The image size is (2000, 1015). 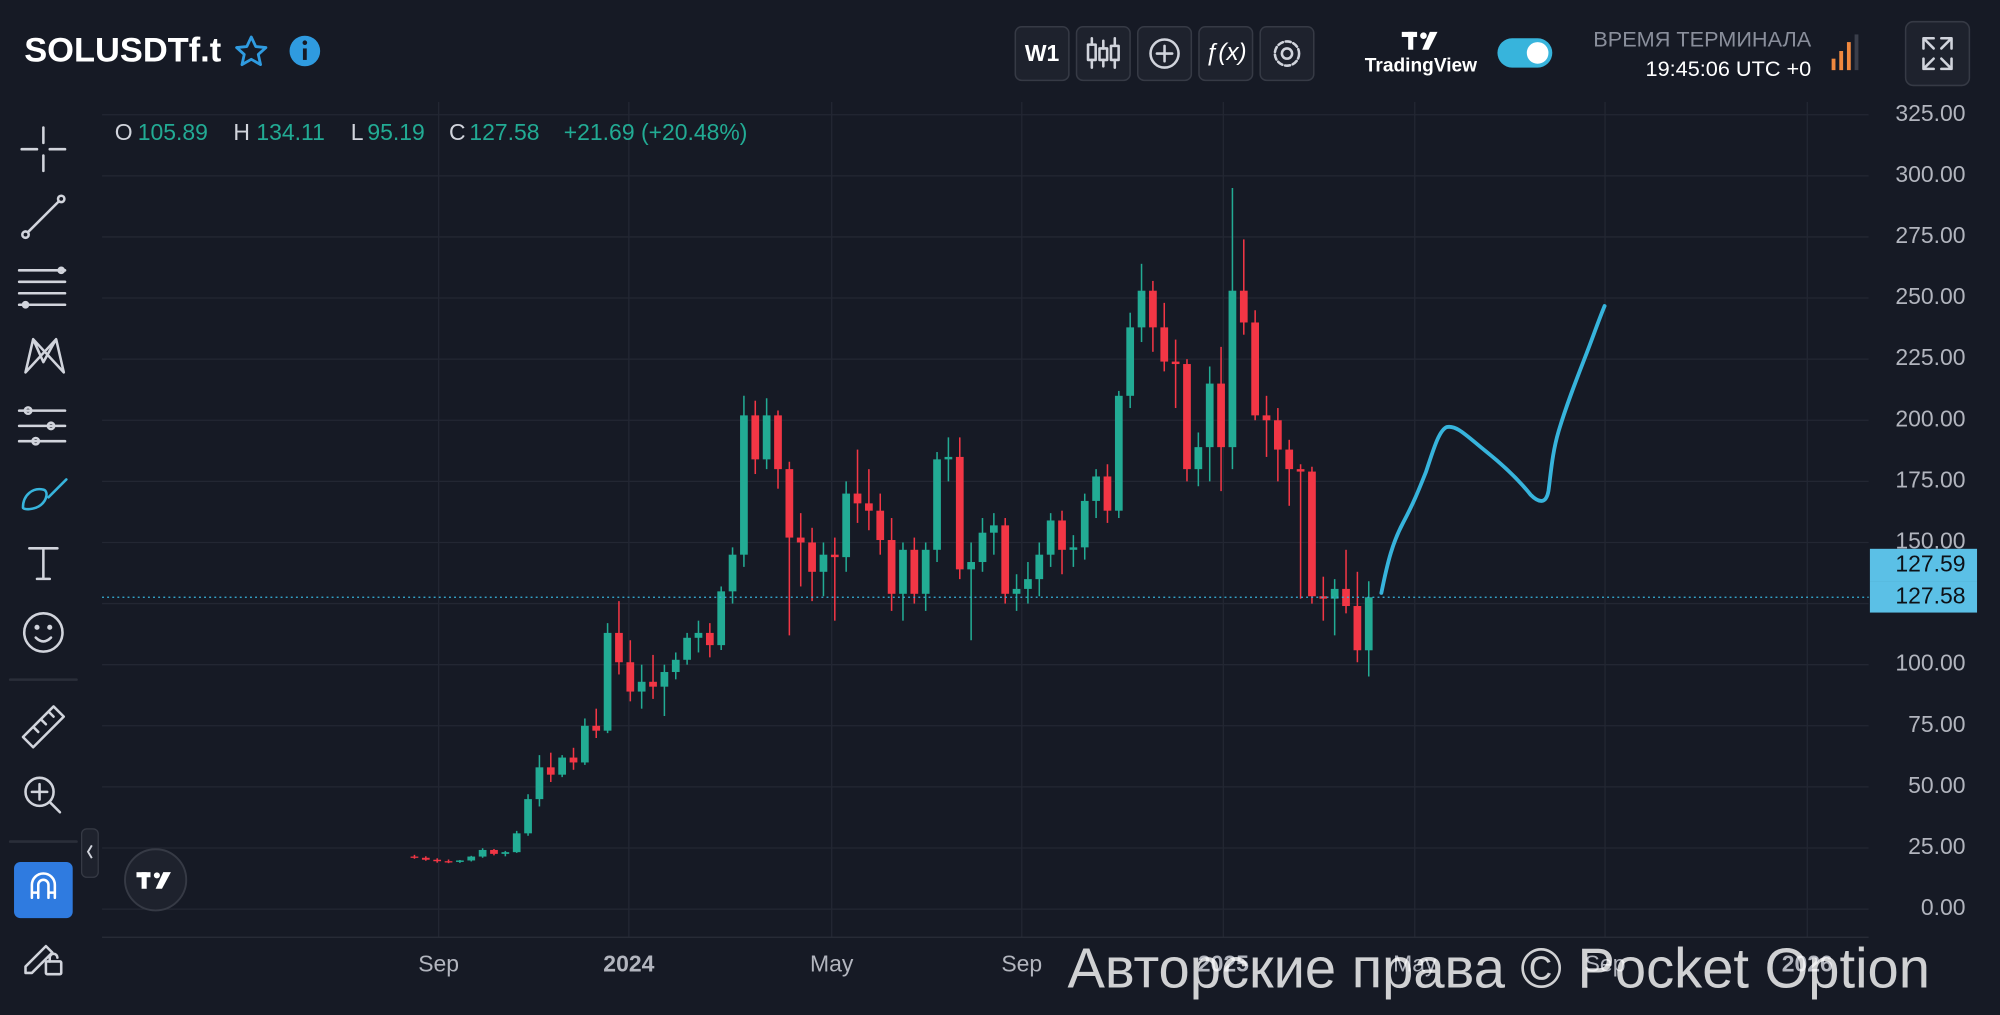 What do you see at coordinates (1415, 963) in the screenshot?
I see `x-tick-label: May` at bounding box center [1415, 963].